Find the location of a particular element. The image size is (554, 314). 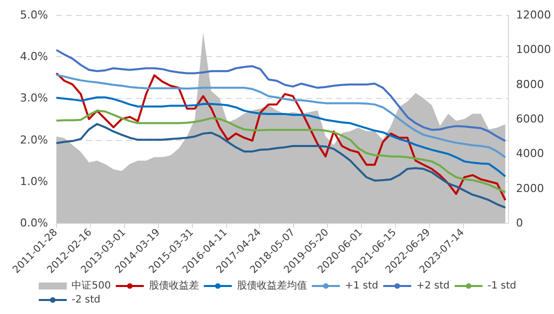

y-tick-label: 4.0% is located at coordinates (34, 57).